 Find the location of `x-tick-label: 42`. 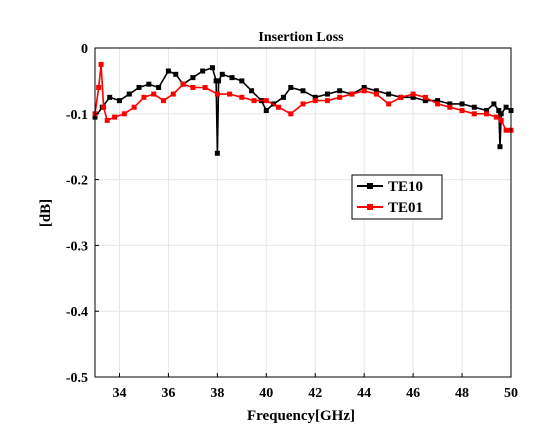

x-tick-label: 42 is located at coordinates (315, 393).